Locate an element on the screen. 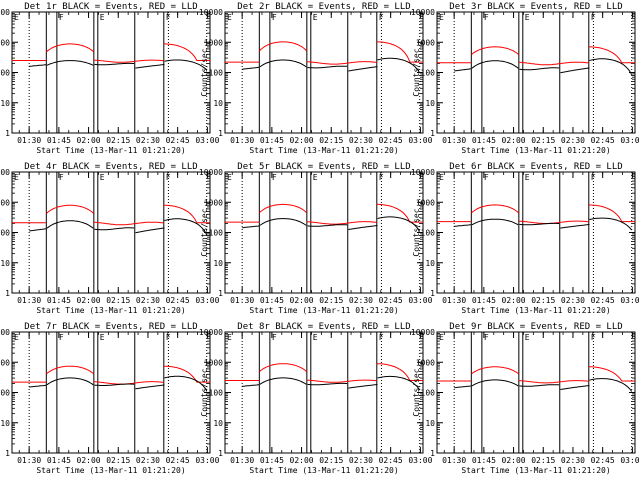 This screenshot has height=480, width=640. panel-title: Det 5r BLACK = Events, RED = LLD is located at coordinates (323, 167).